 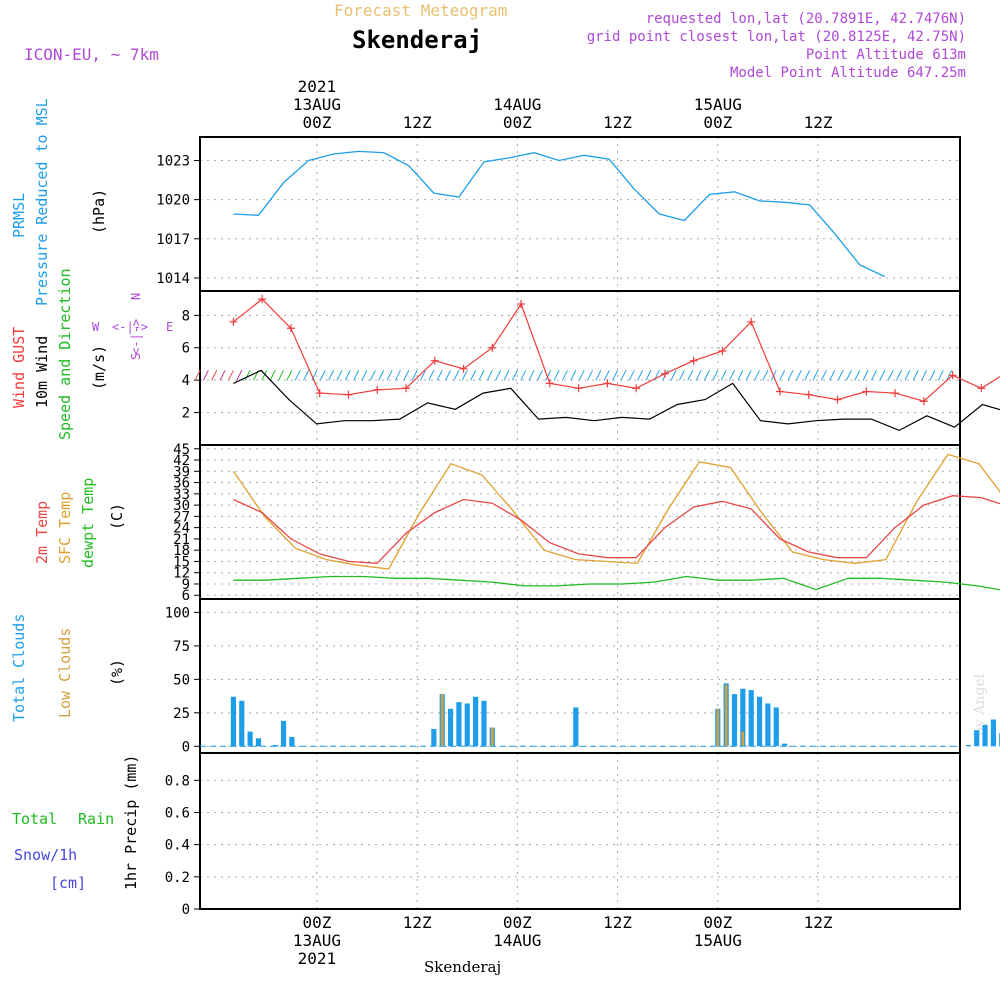 I want to click on y-tick-label: 1014, so click(x=173, y=279).